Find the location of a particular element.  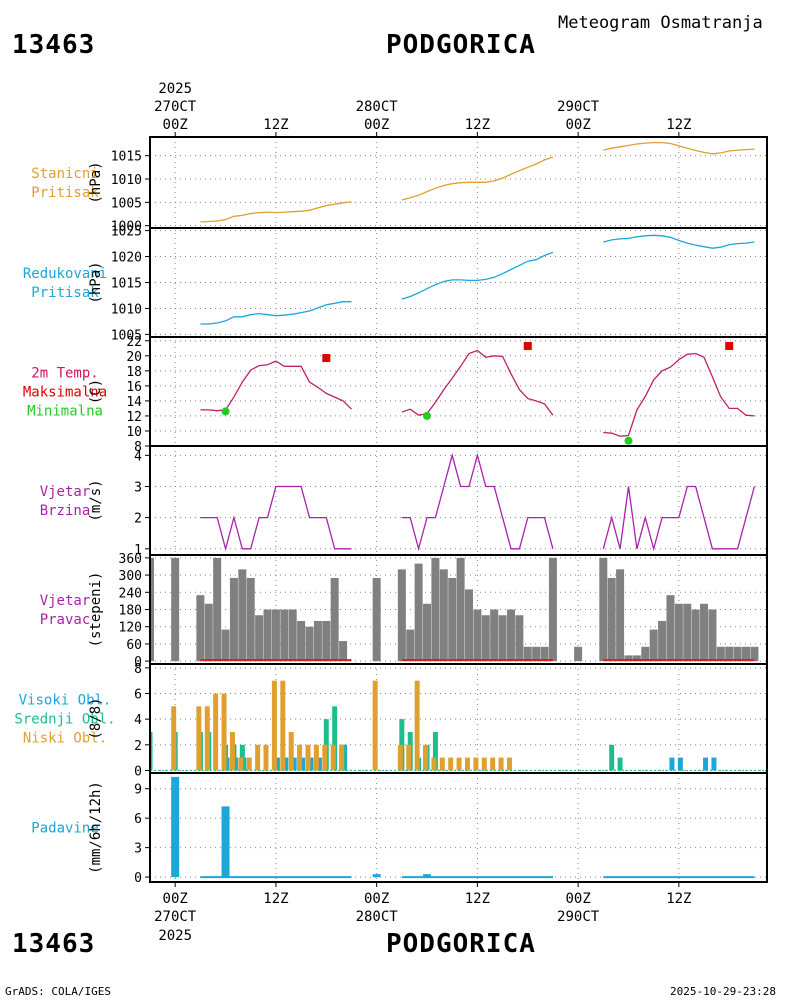

y-tick-label: 0 is located at coordinates (138, 662).